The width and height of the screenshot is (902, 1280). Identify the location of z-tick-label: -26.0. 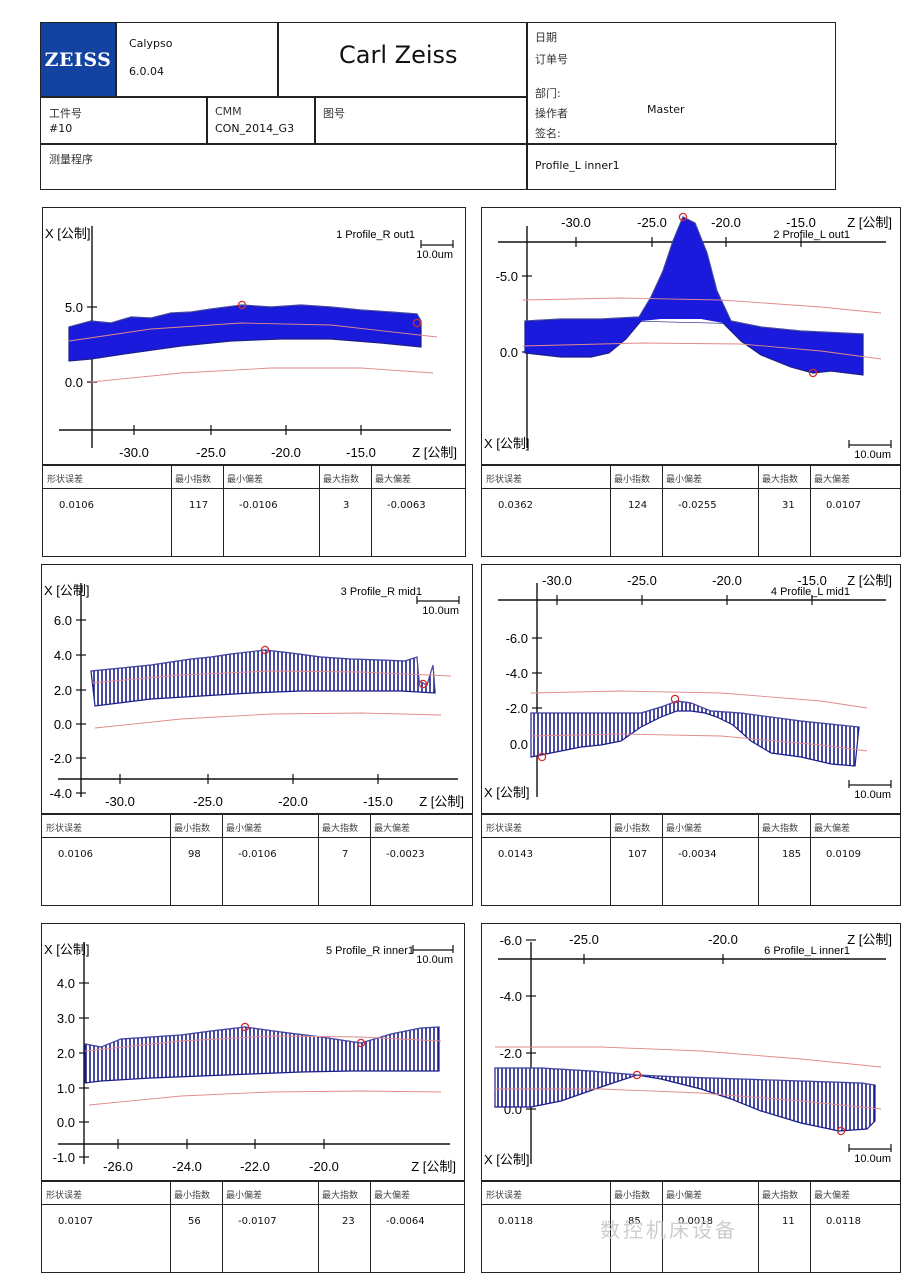
(118, 1166).